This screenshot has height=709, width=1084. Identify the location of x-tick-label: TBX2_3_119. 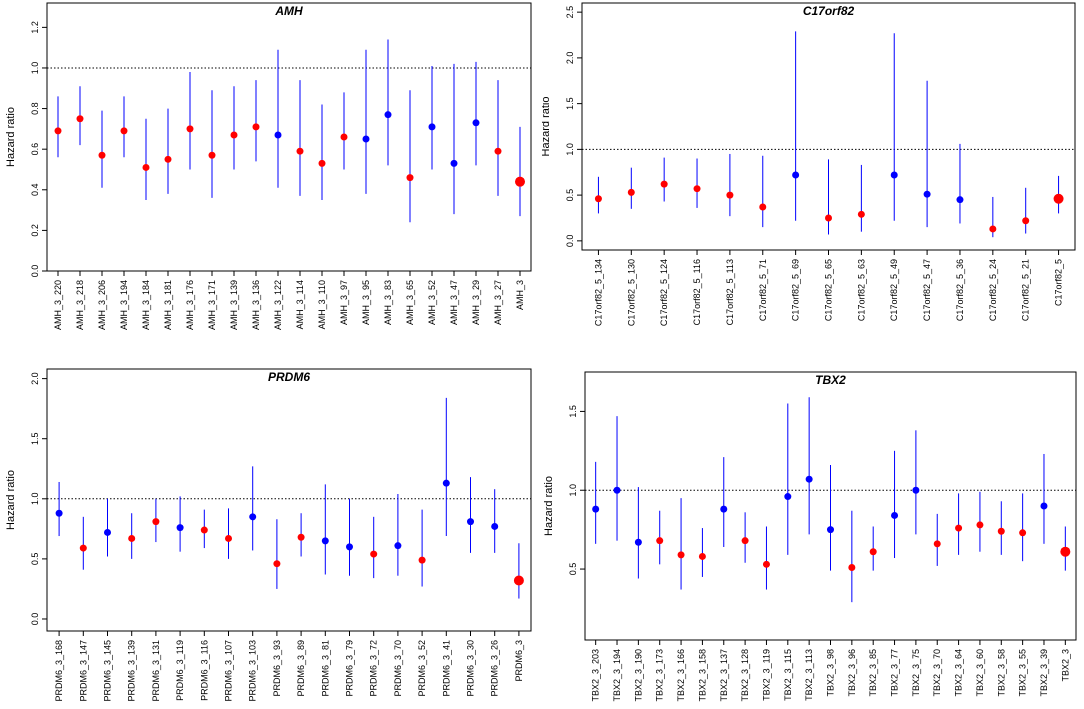
(766, 675).